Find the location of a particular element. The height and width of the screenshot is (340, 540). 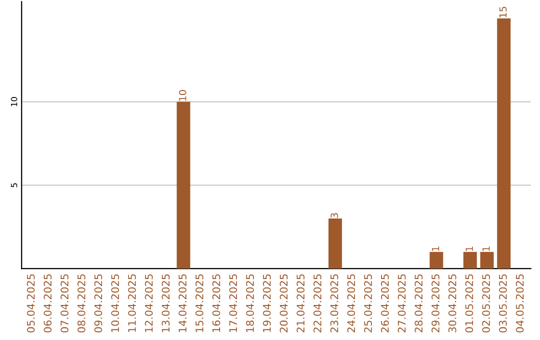

x-tick-label: 25.04.2025 is located at coordinates (368, 303).